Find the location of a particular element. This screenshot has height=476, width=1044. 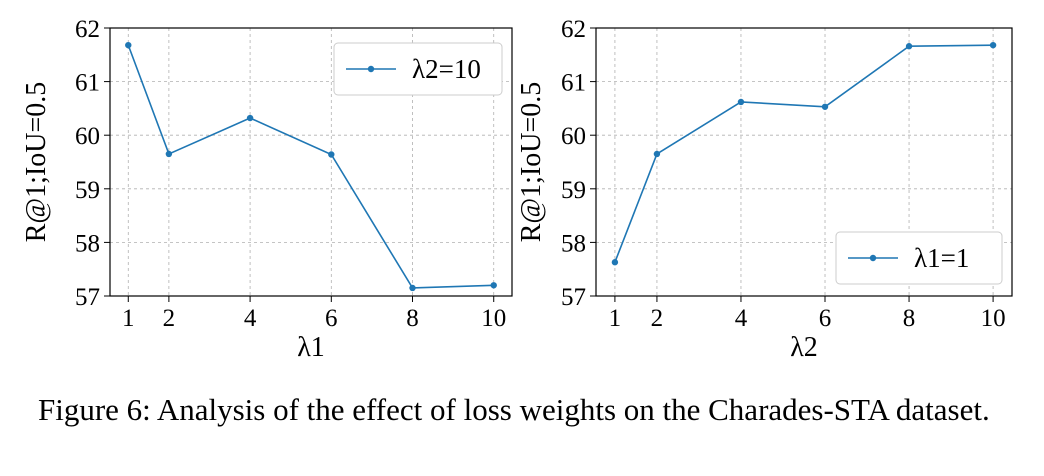

x-axis-label: λ2 is located at coordinates (804, 347).